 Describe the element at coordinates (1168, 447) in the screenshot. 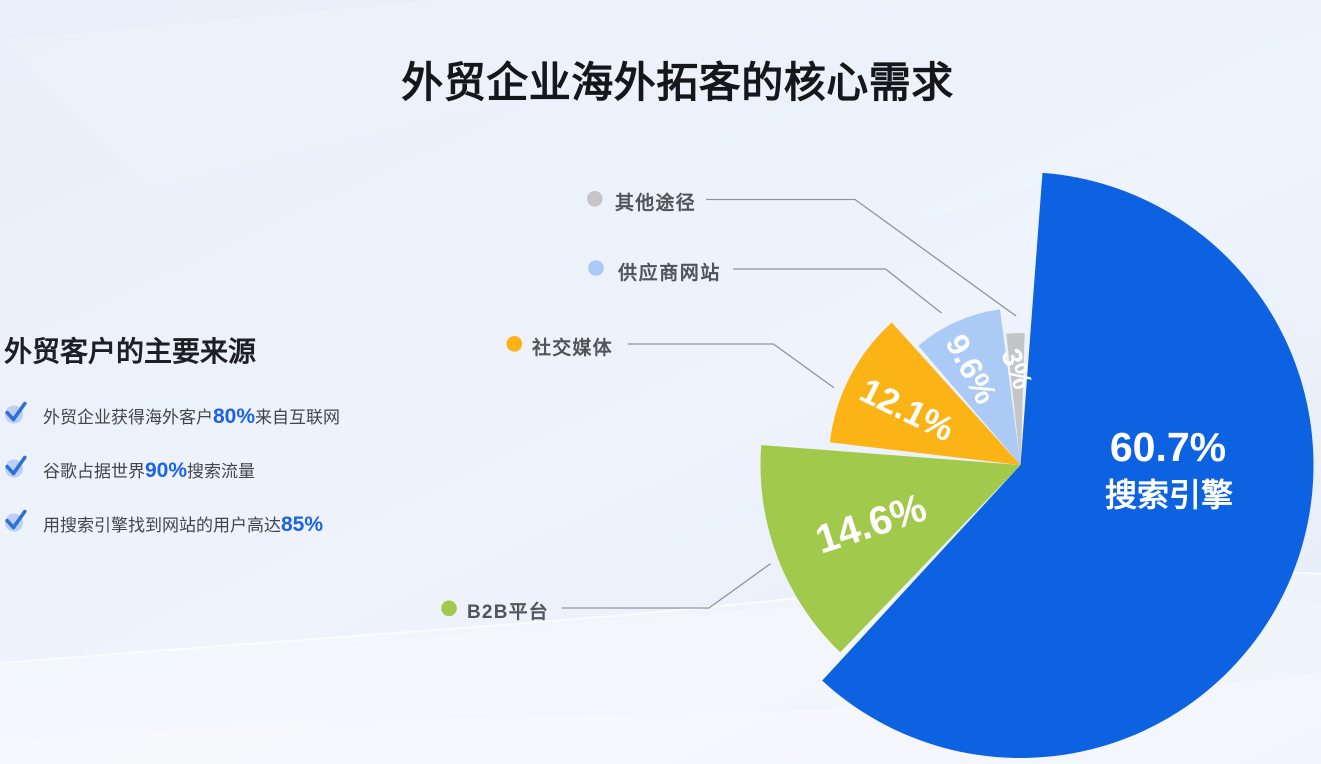

I see `svg-text: 60.7%` at that location.